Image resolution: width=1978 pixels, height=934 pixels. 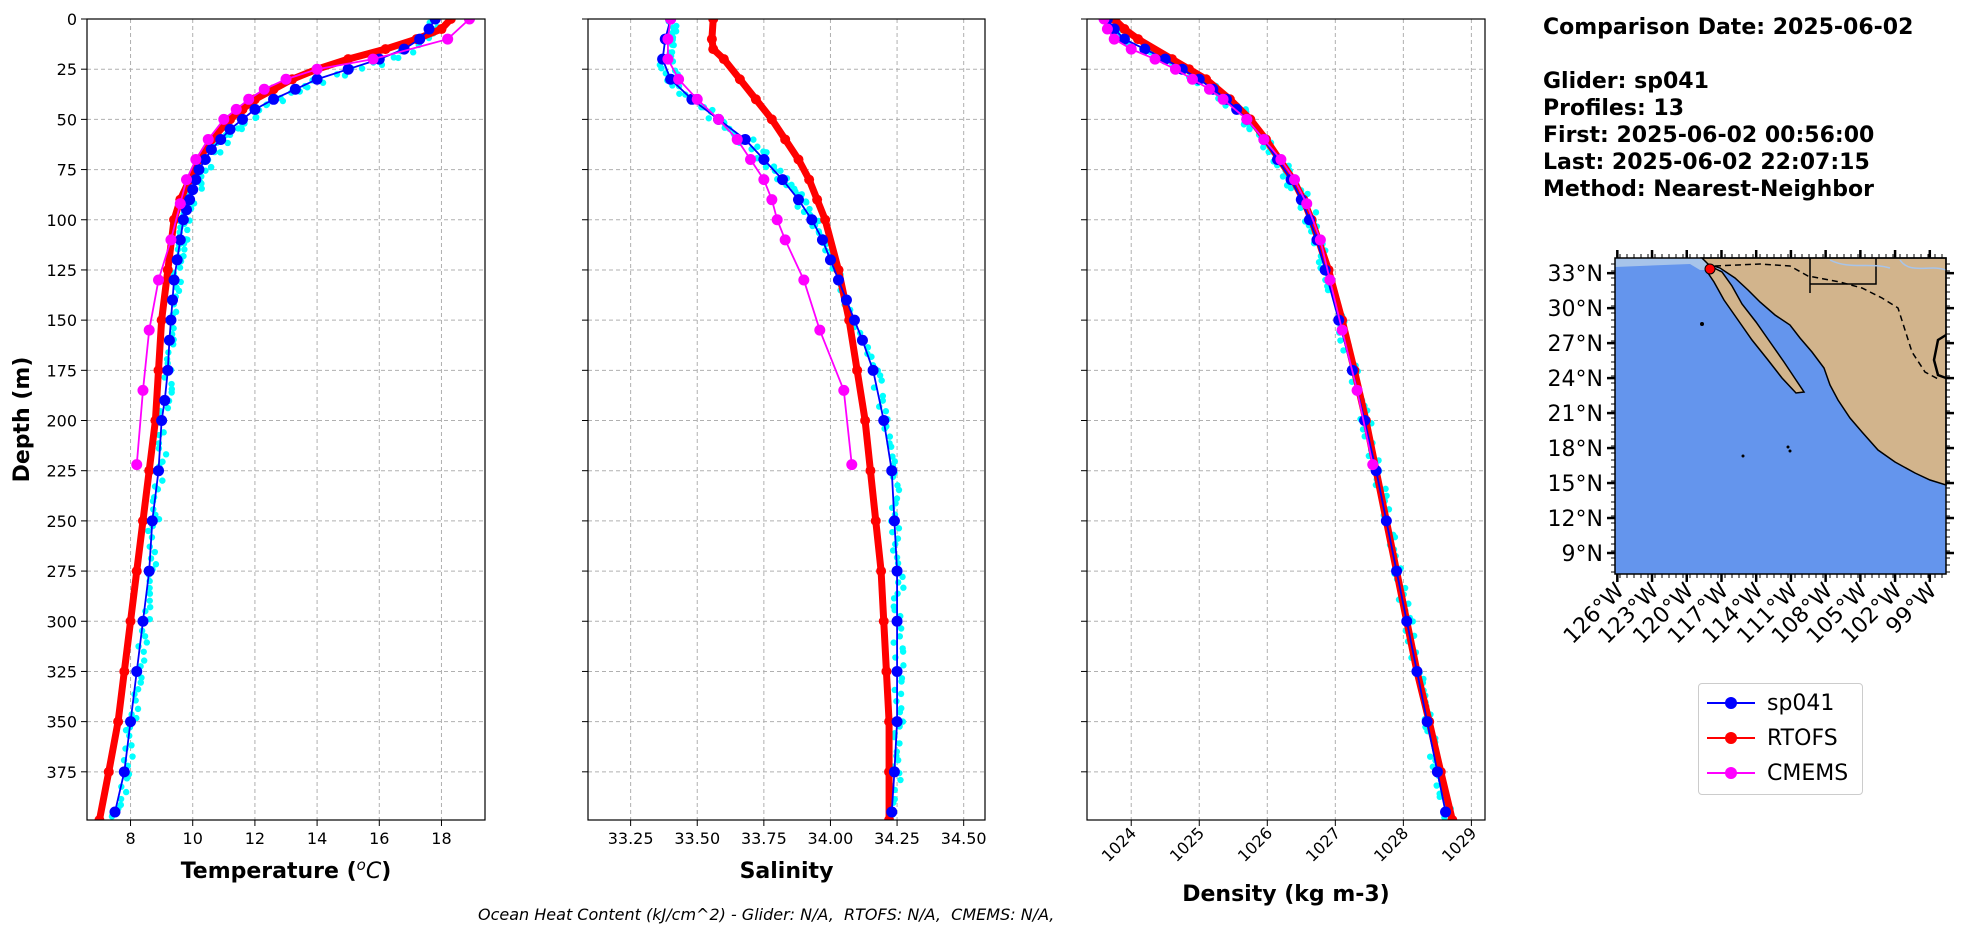 I want to click on y-tick-label: 325, so click(x=61, y=671).